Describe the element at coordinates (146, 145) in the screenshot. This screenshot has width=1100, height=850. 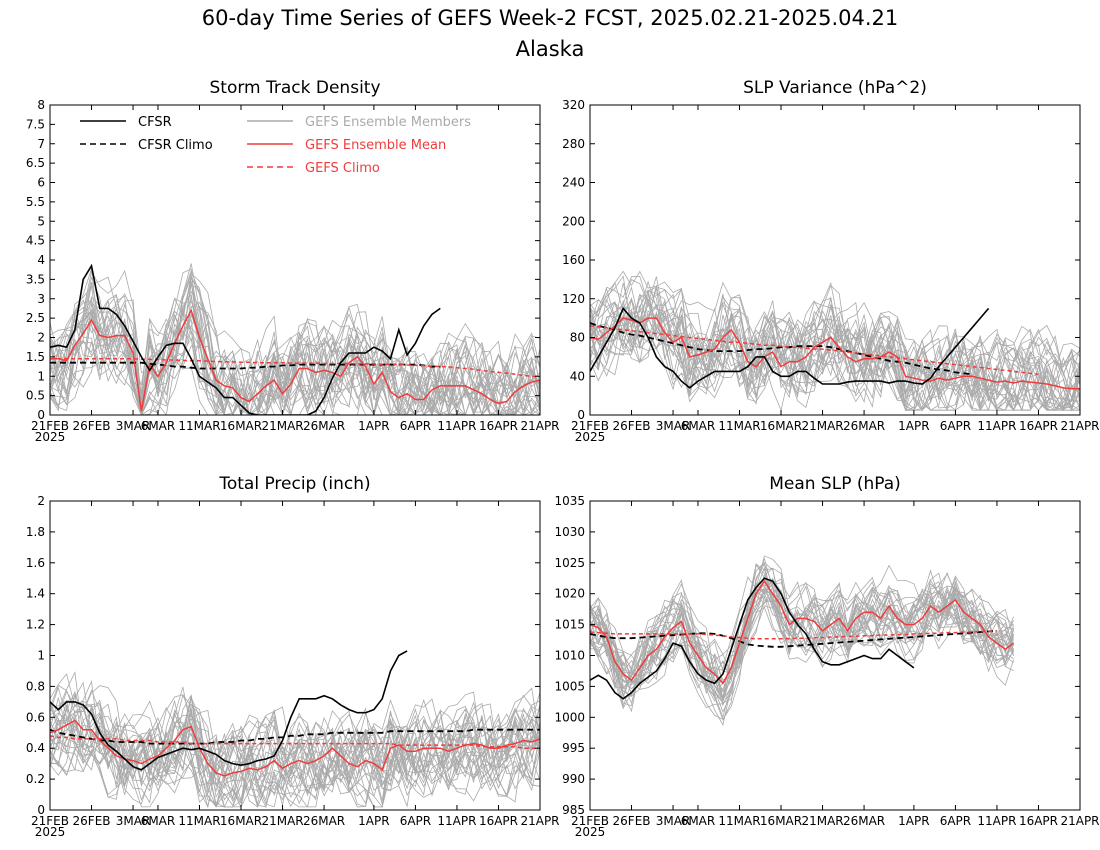
I see `legend-item-cfsr-climo: CFSR Climo` at that location.